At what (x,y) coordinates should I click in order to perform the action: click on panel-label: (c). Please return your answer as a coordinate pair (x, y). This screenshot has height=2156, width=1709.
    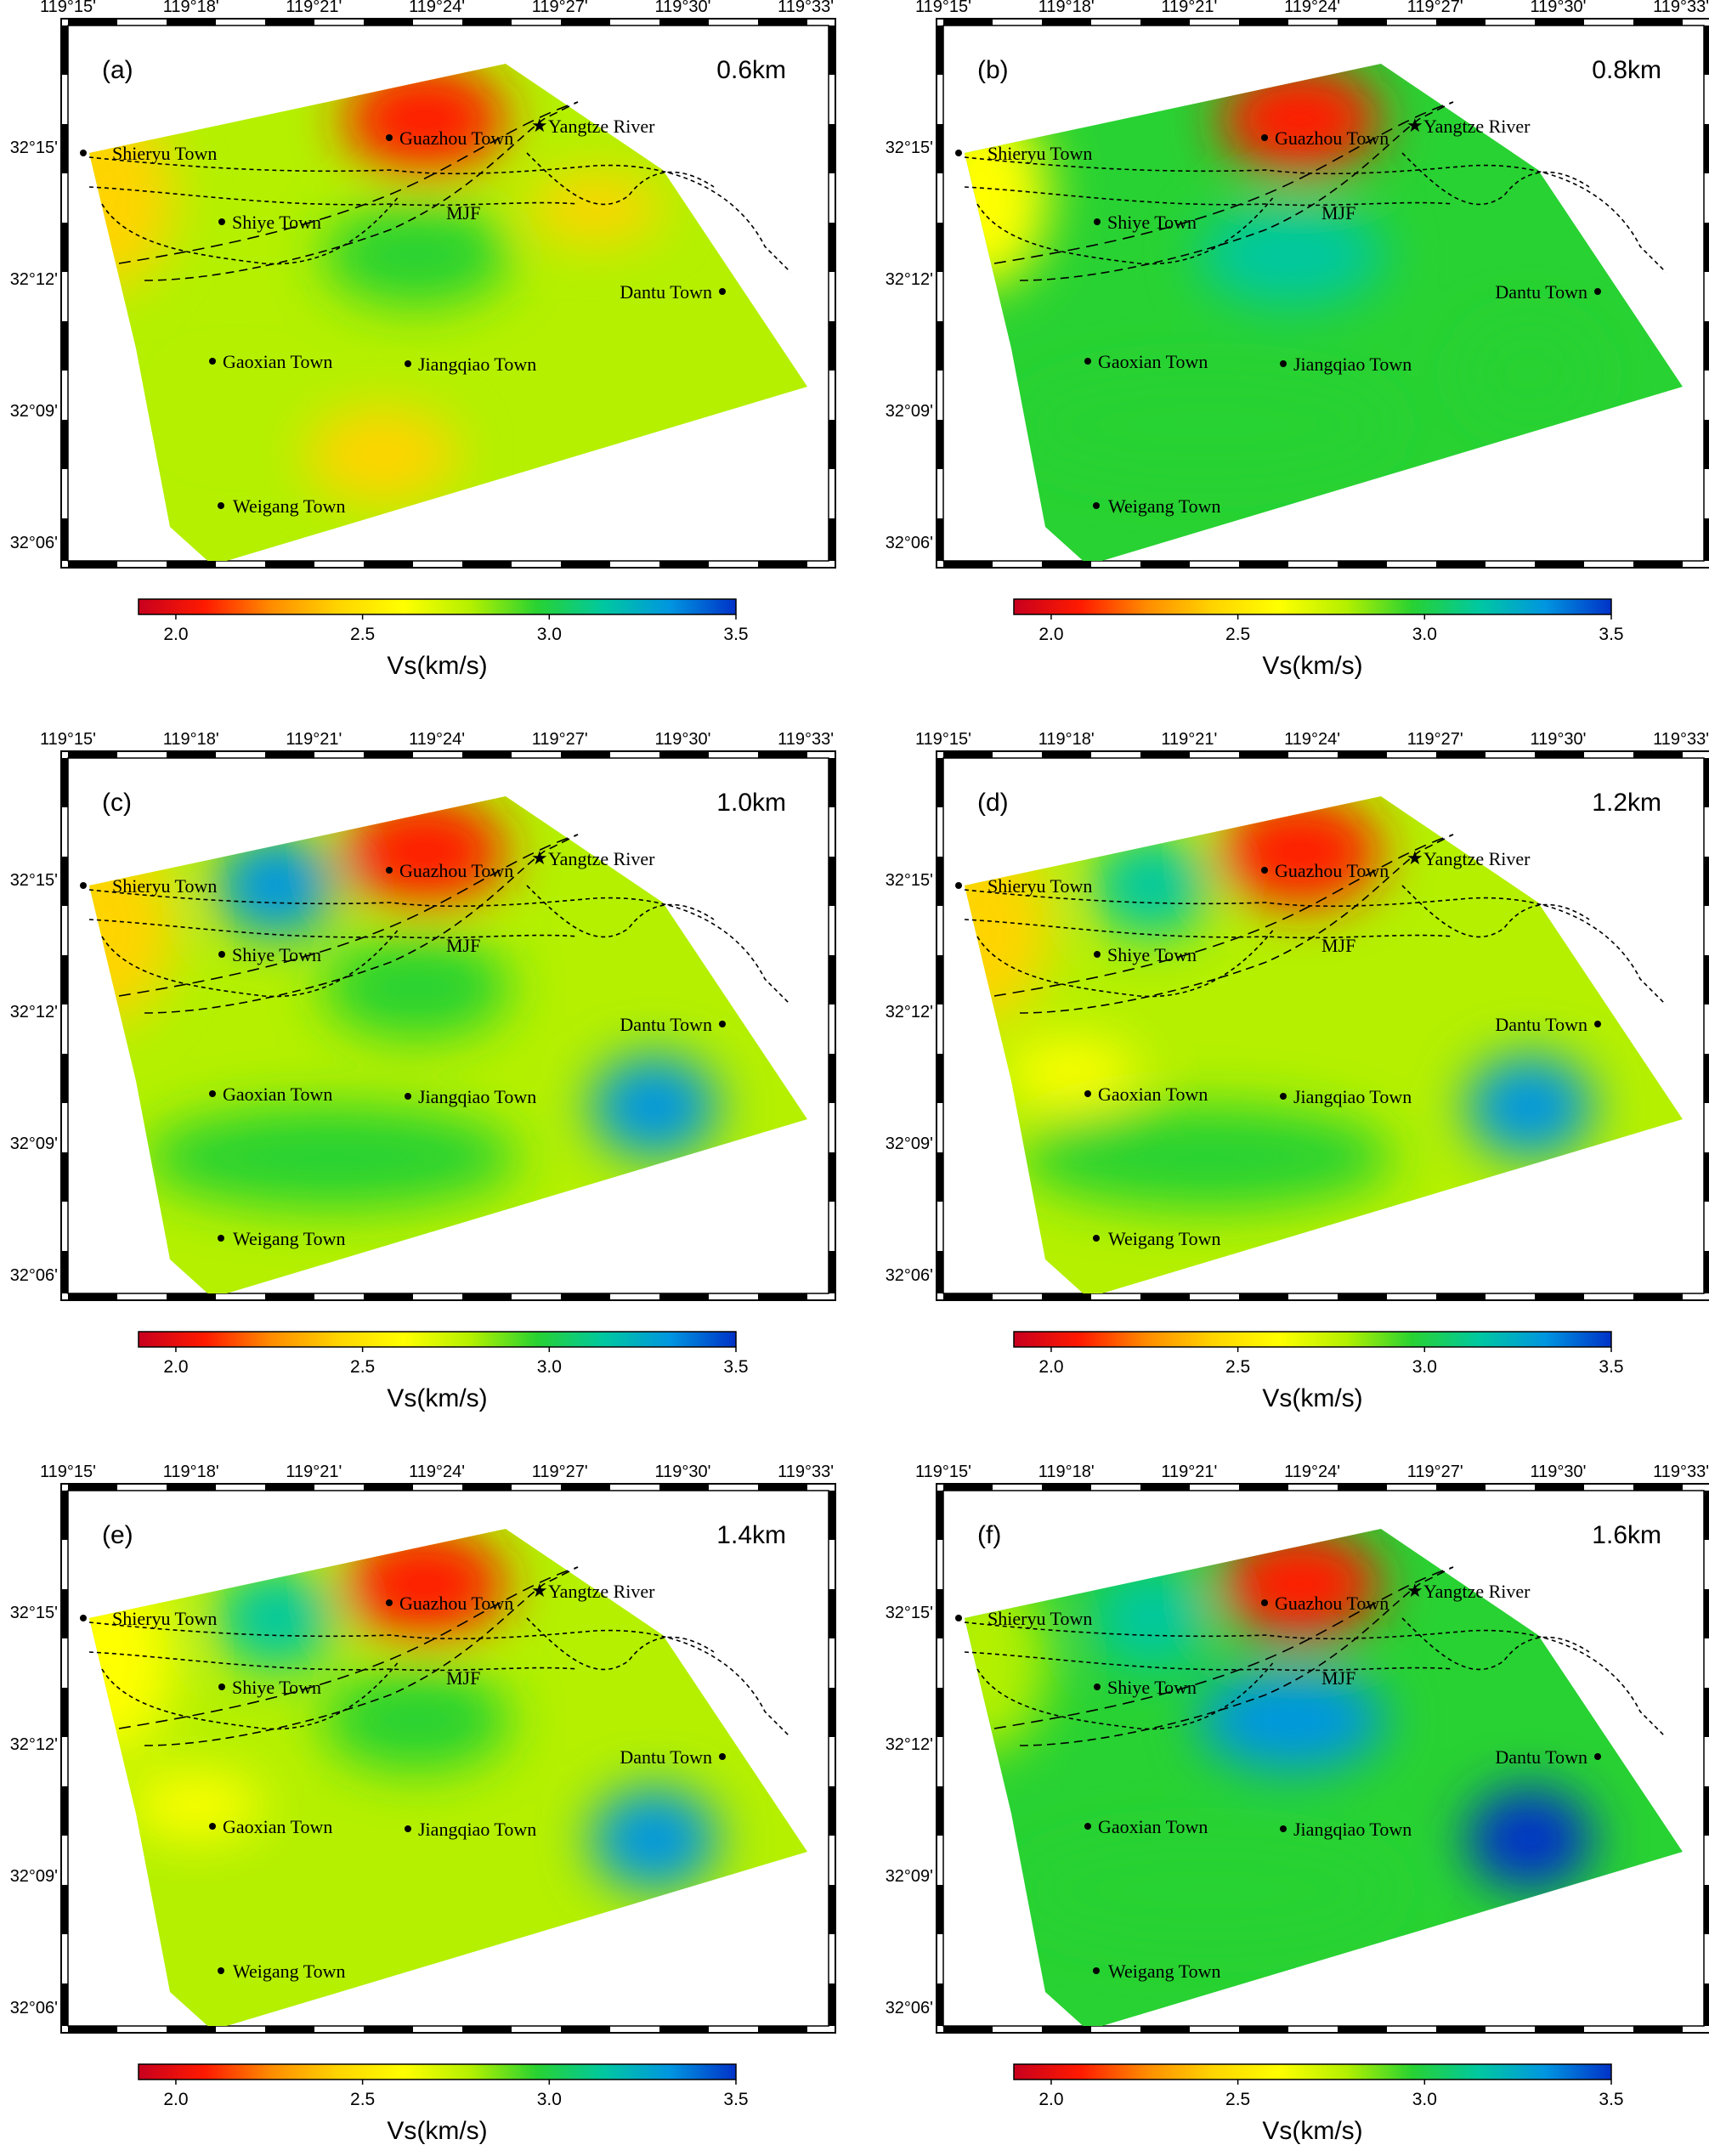
    Looking at the image, I should click on (117, 803).